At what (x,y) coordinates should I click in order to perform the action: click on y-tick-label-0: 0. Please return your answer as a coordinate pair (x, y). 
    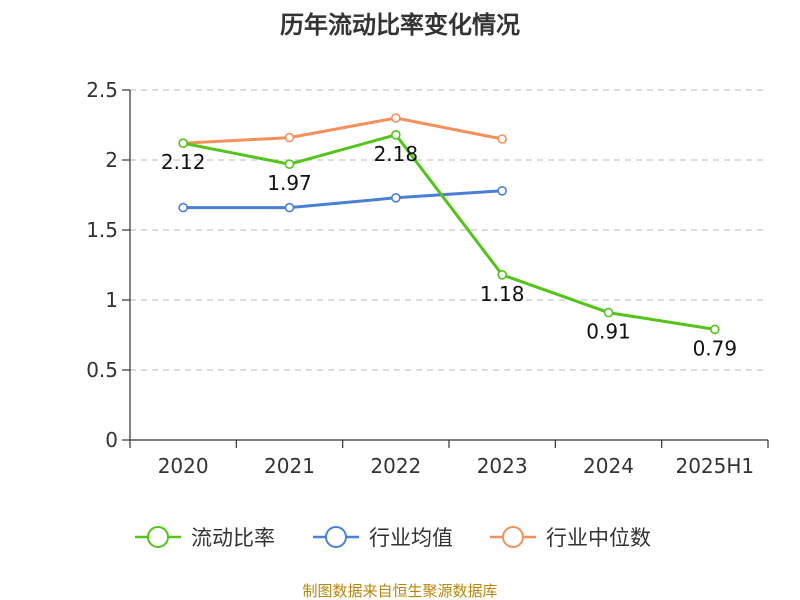
    Looking at the image, I should click on (111, 440).